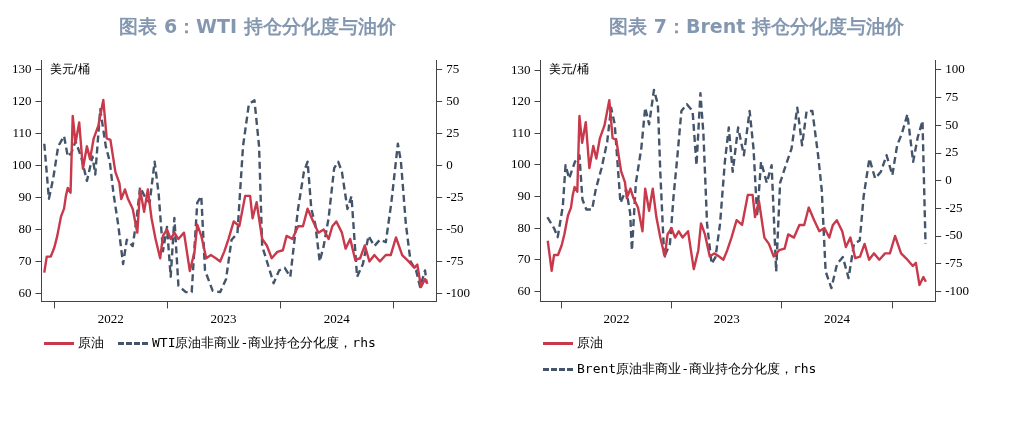  I want to click on legend-label: WTI原油非商业-商业持仓分化度，rhs, so click(264, 343).